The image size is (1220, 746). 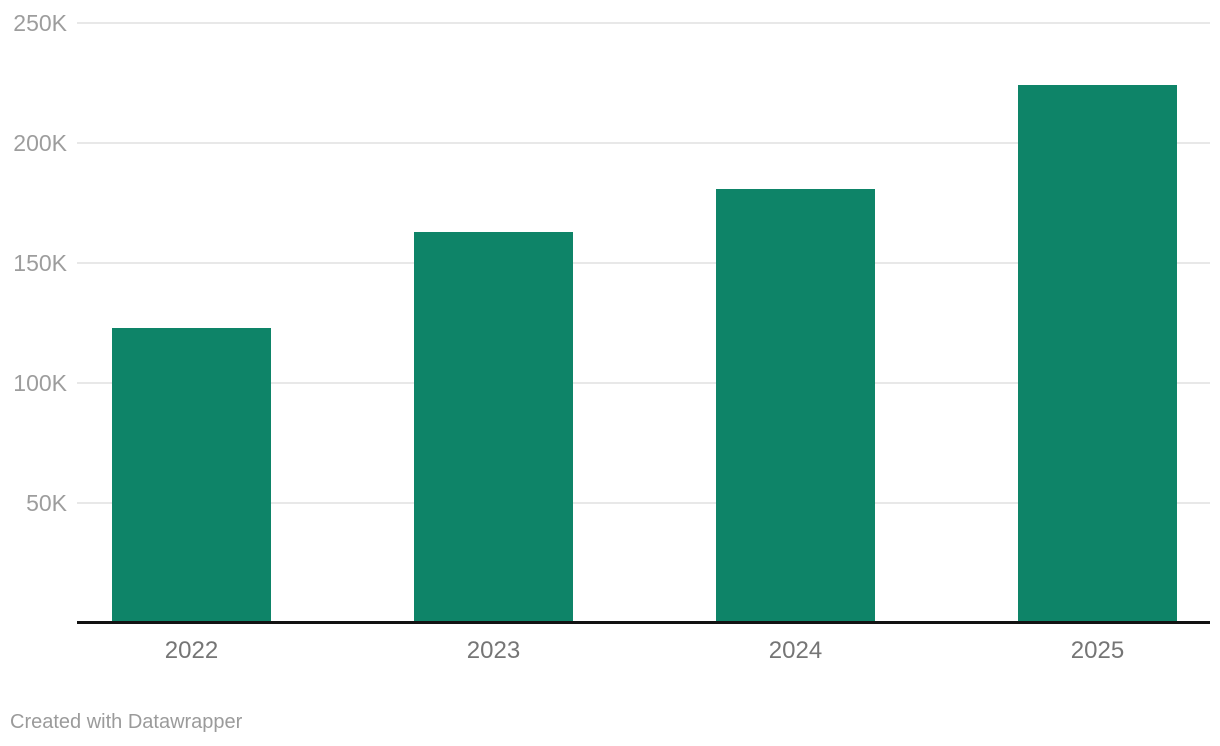 What do you see at coordinates (643, 383) in the screenshot?
I see `gridline-100K` at bounding box center [643, 383].